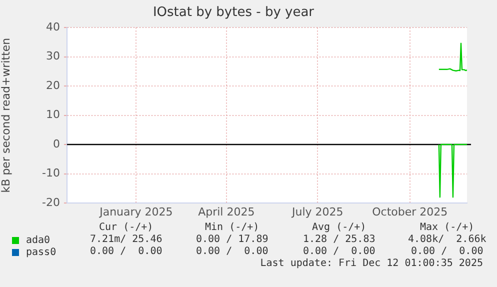  I want to click on y-tick-label: -10, so click(51, 173).